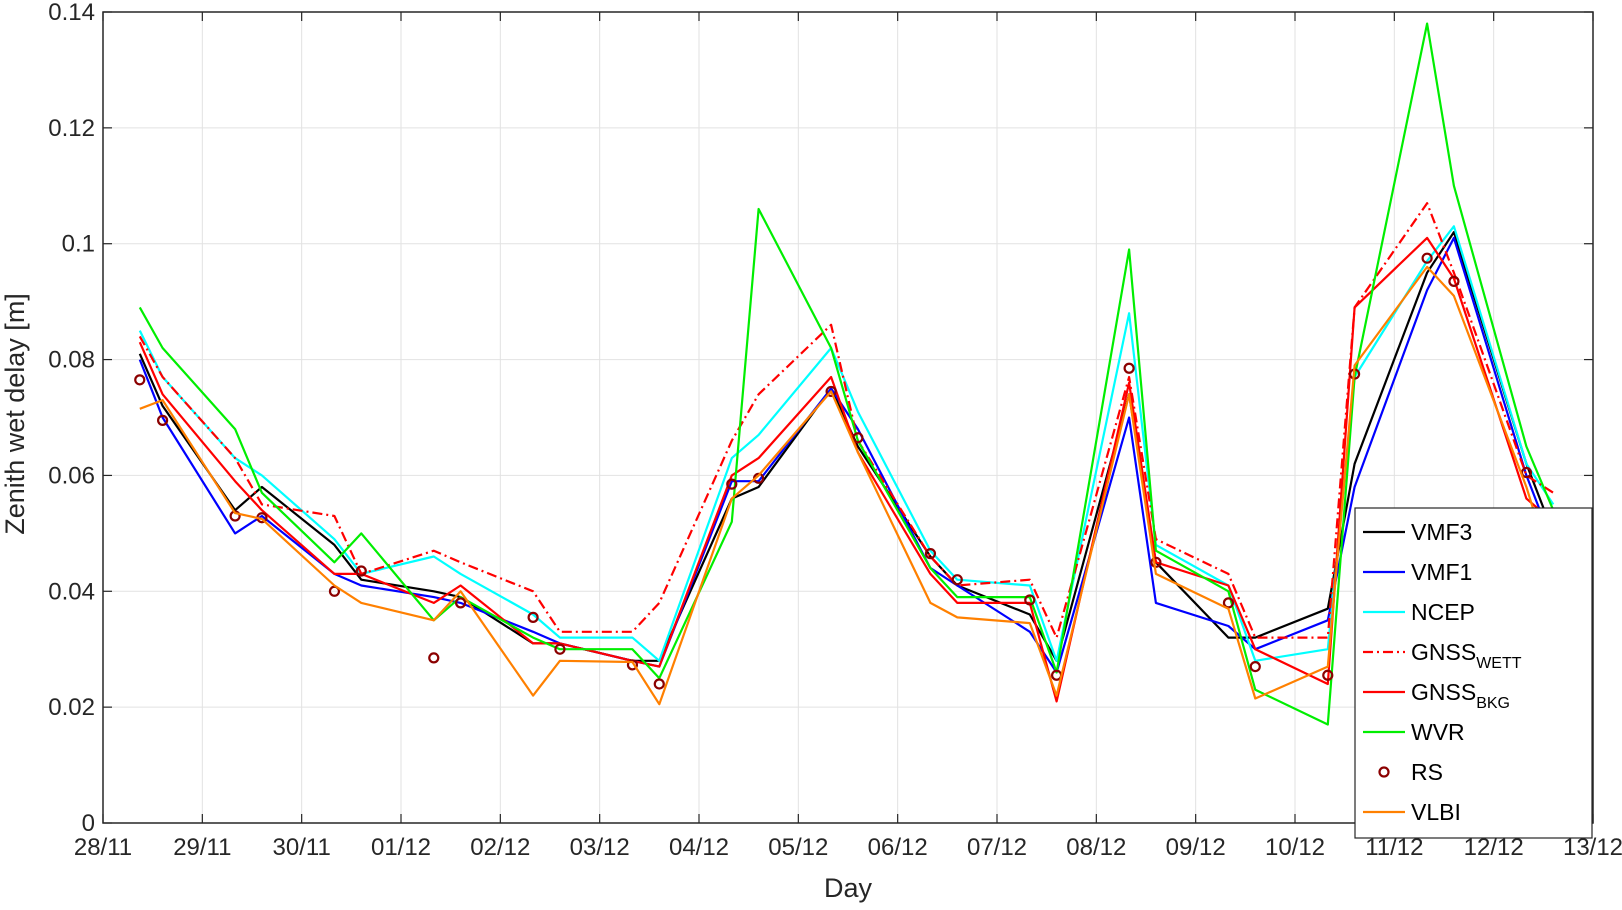 This screenshot has width=1622, height=910. I want to click on legend-label-wvr: WVR, so click(1438, 732).